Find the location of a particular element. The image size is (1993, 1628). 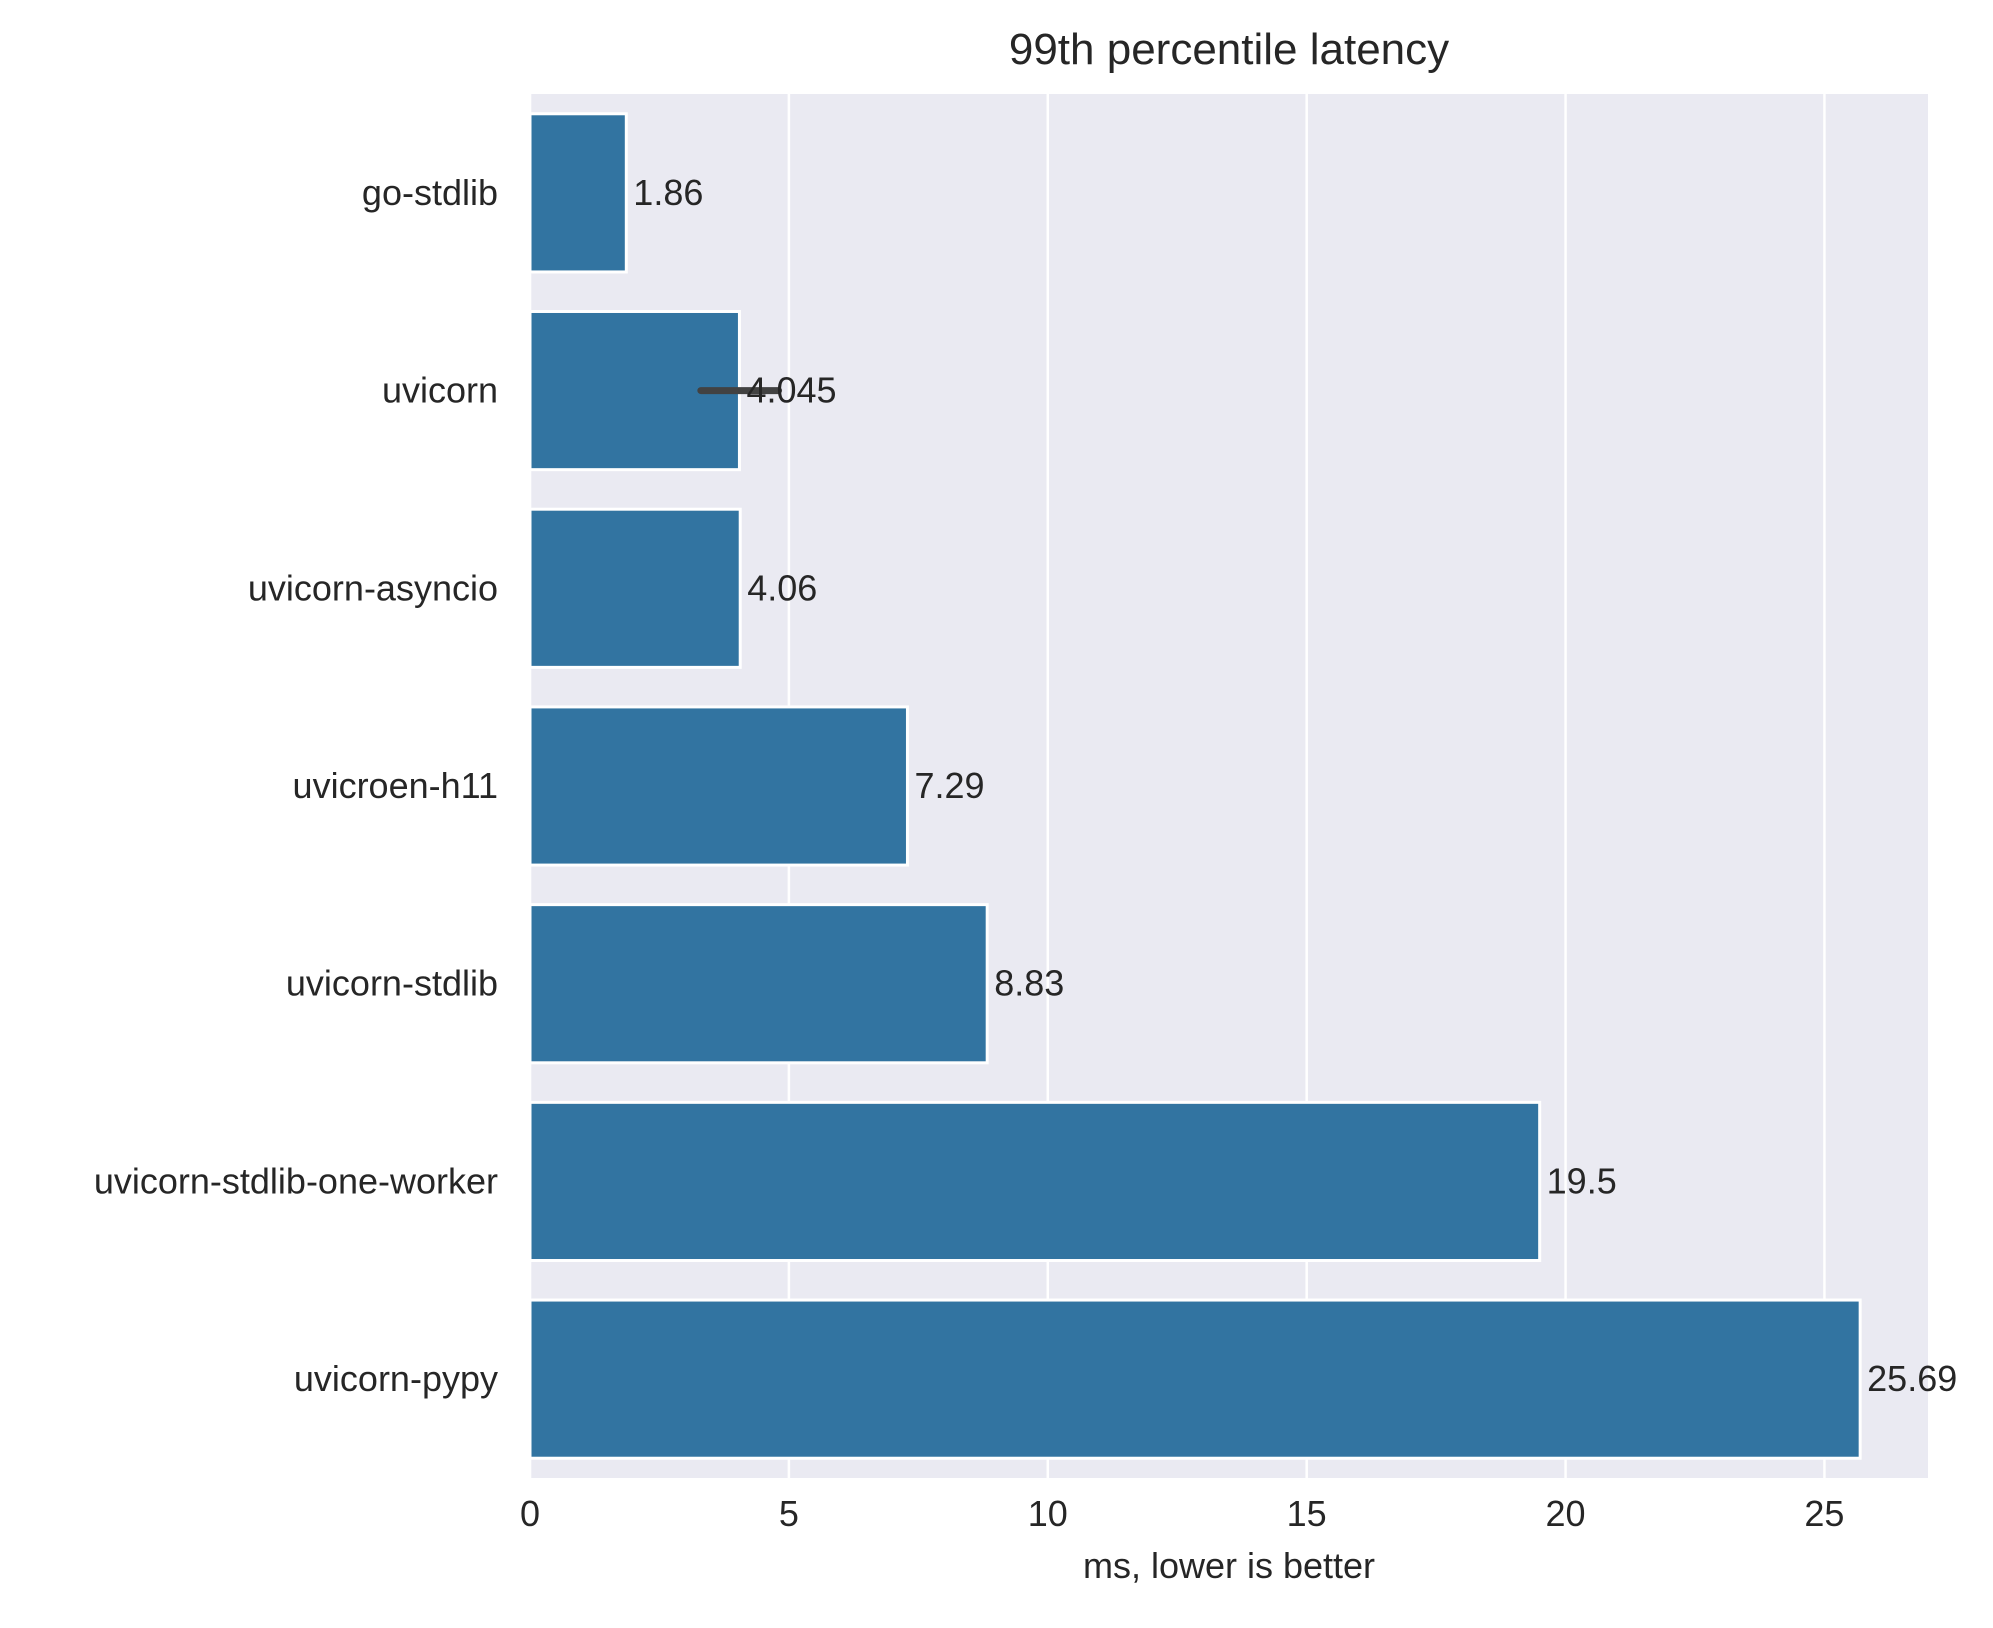

value-label: 25.69 is located at coordinates (1912, 1378).